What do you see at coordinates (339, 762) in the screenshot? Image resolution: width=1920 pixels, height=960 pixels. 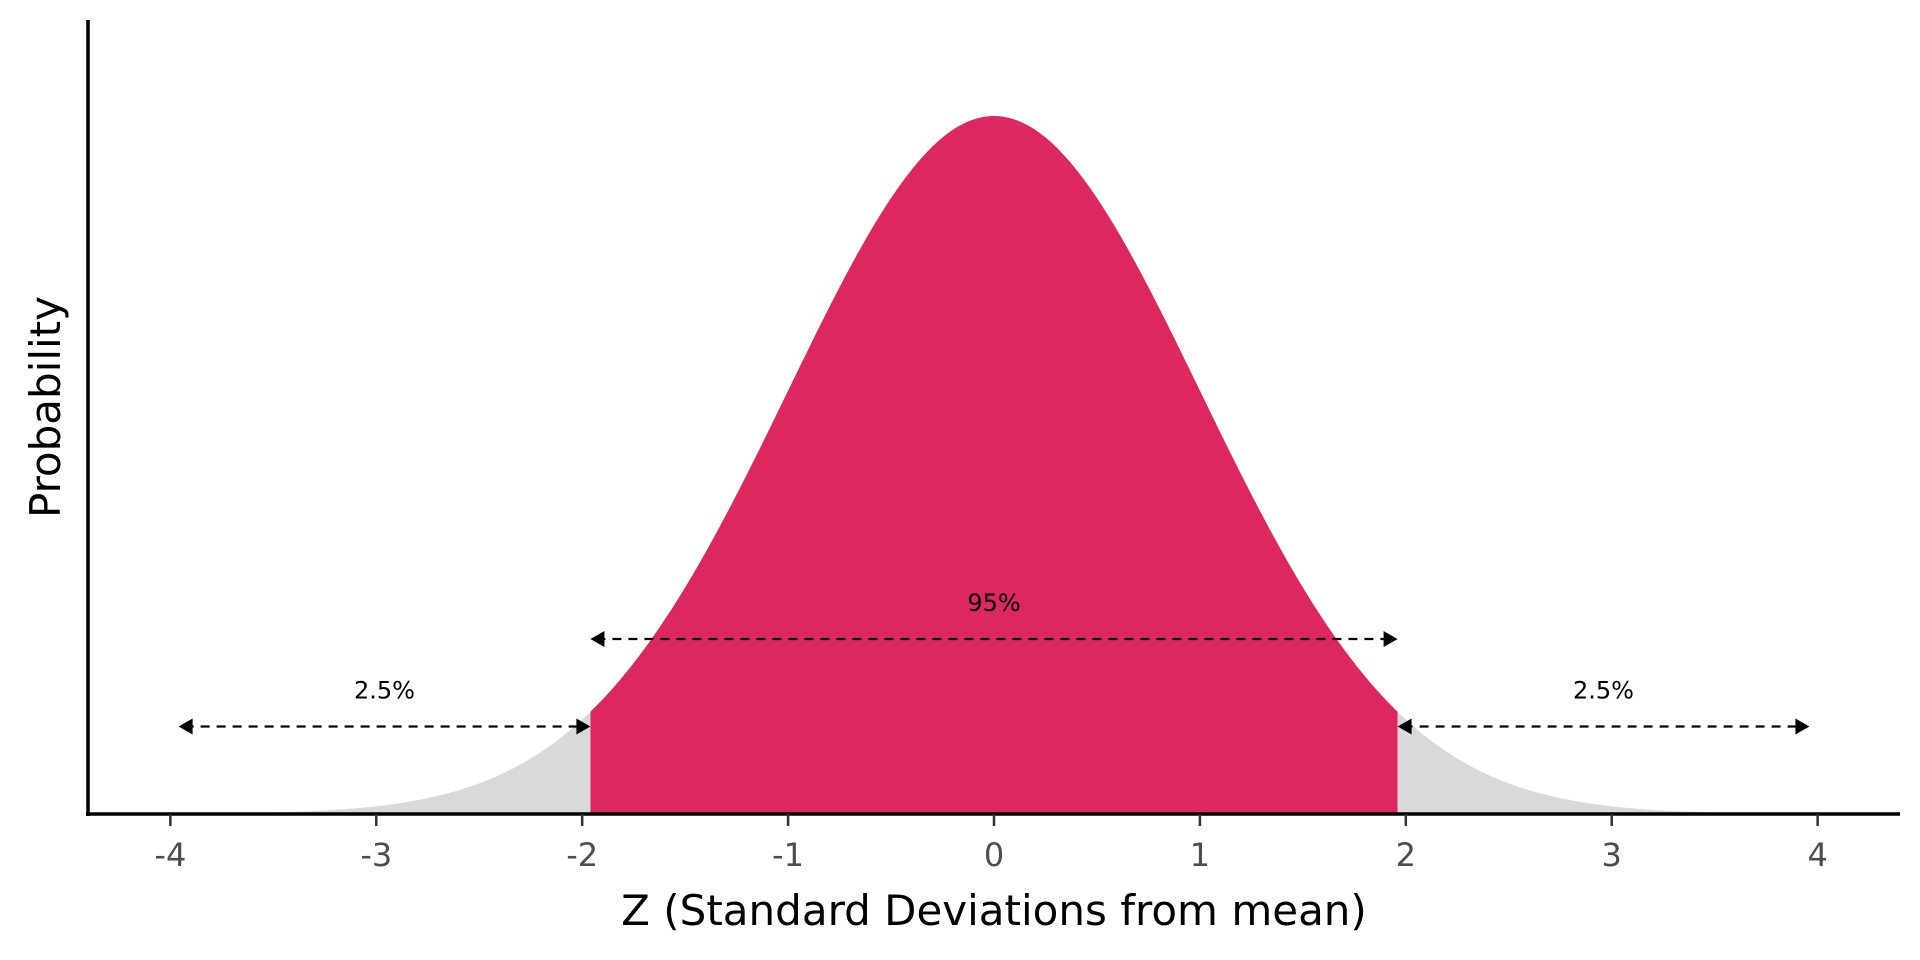 I see `left-tail-area` at bounding box center [339, 762].